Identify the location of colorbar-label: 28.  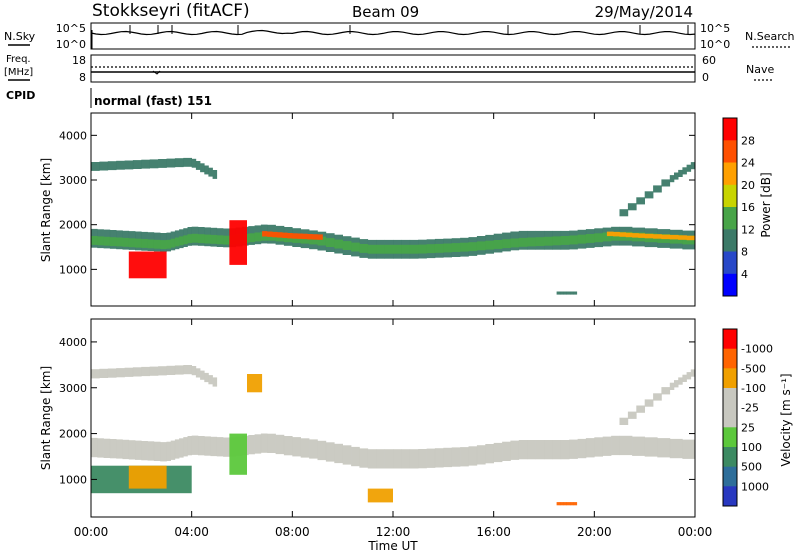
(748, 140).